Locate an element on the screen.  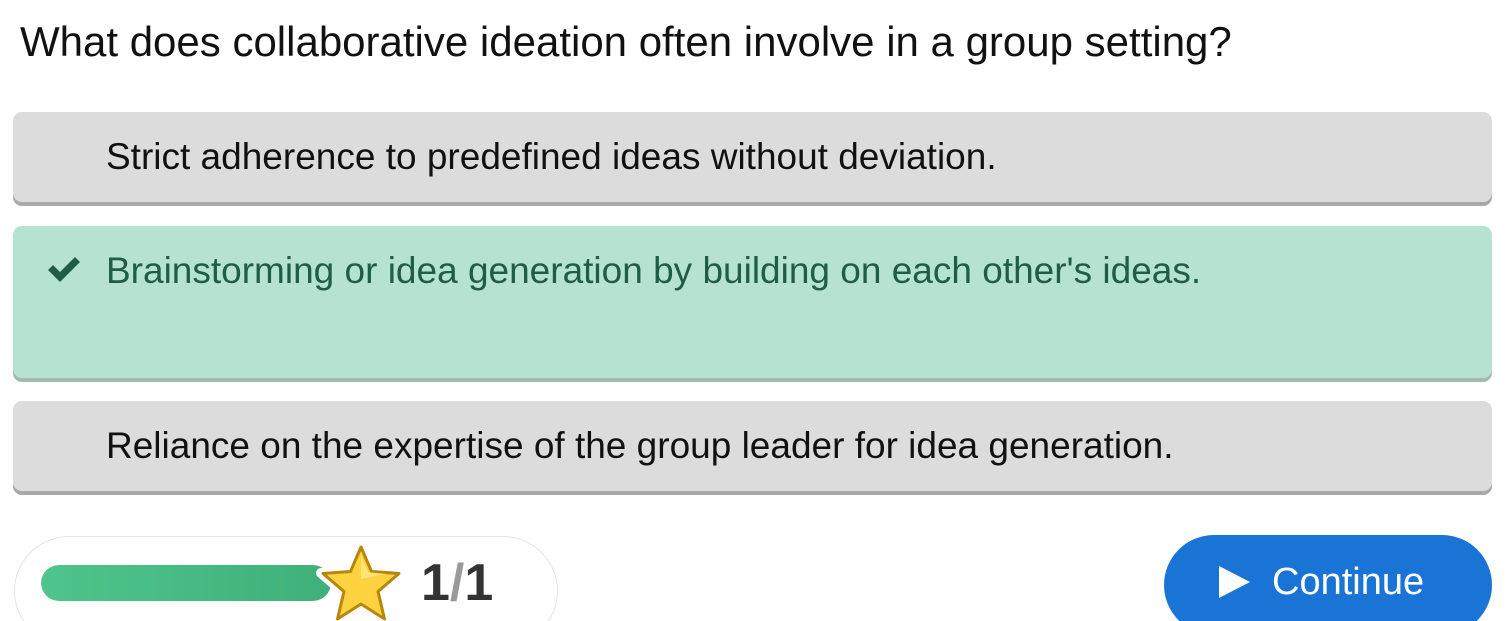
progress-score: 1/1 is located at coordinates (457, 583).